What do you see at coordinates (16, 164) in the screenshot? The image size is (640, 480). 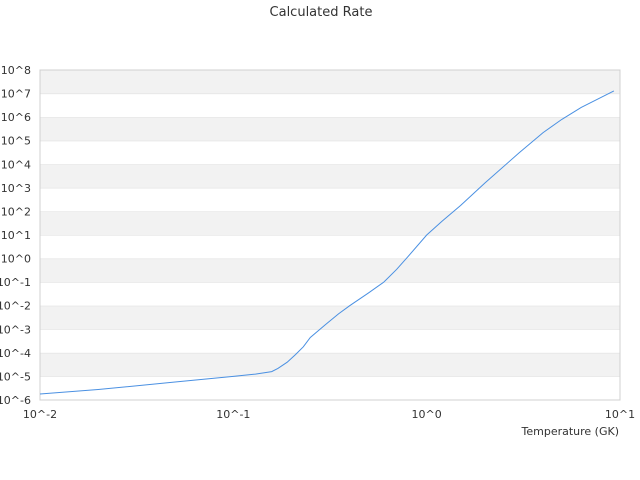 I see `y-tick-label: 10^4` at bounding box center [16, 164].